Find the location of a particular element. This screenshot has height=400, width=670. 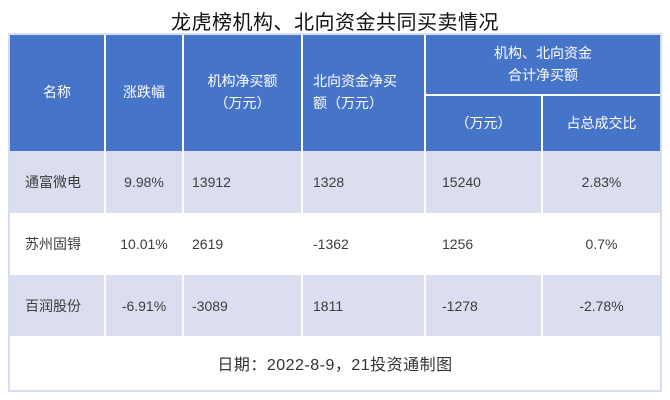

turnover-ratio-value: 2.83% is located at coordinates (601, 182).